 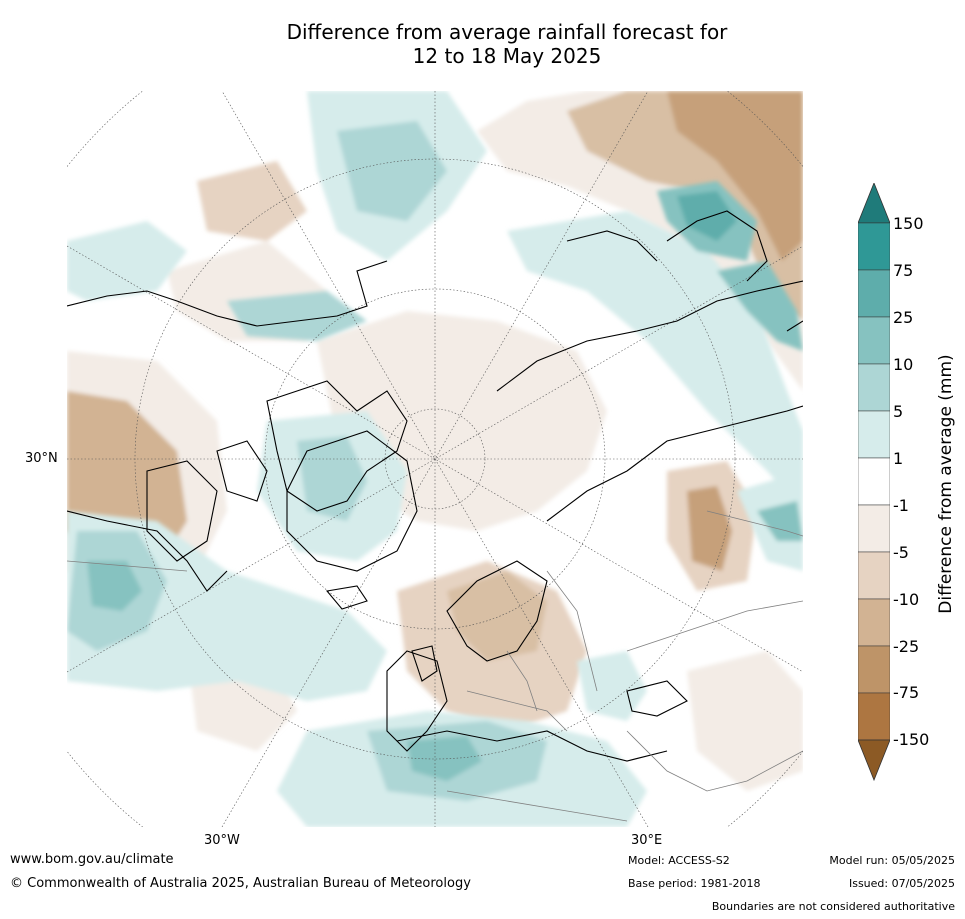 What do you see at coordinates (647, 840) in the screenshot?
I see `lon-label-30e: 30°E` at bounding box center [647, 840].